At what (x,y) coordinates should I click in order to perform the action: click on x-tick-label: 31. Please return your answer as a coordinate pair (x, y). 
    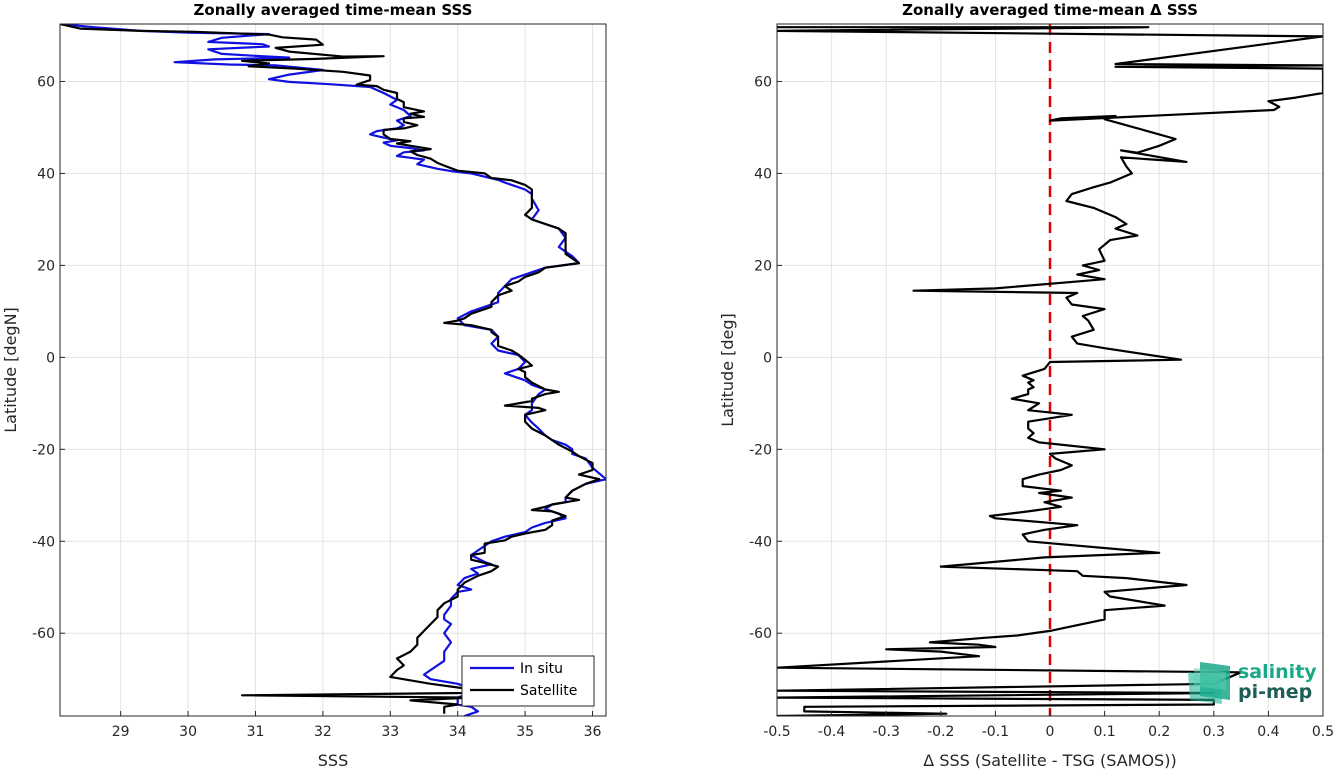
    Looking at the image, I should click on (256, 732).